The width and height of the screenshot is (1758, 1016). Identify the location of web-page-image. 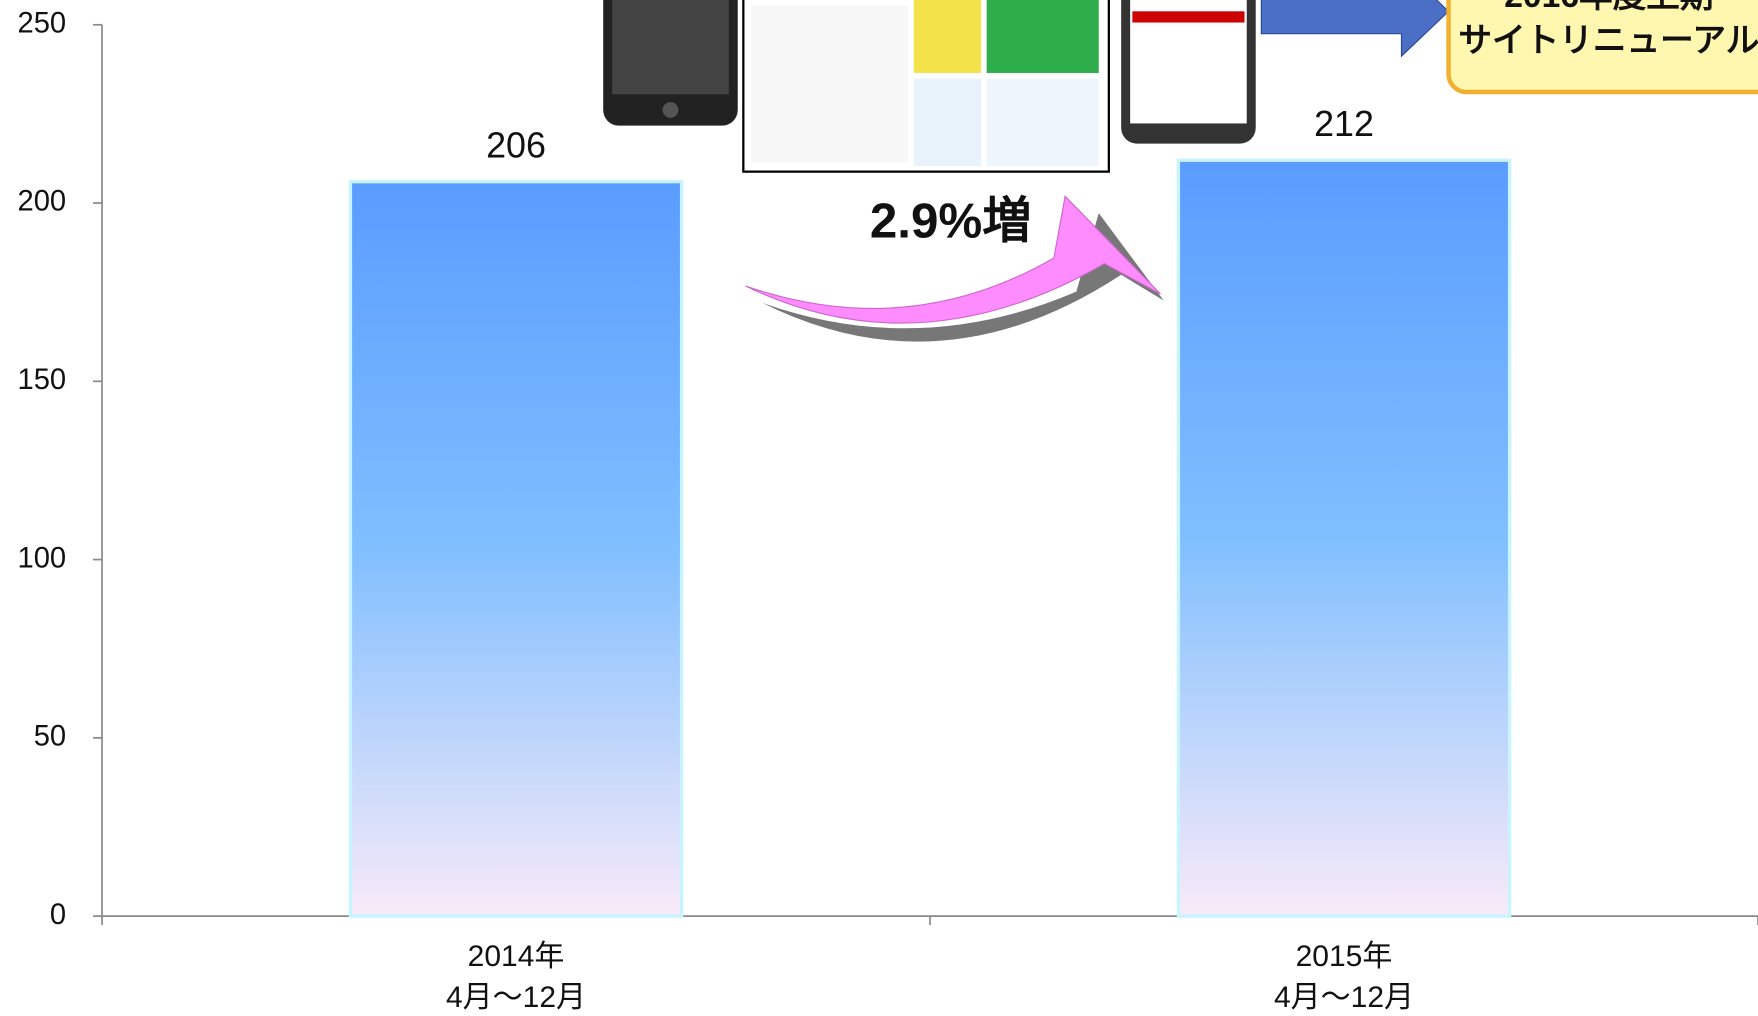
(926, 86).